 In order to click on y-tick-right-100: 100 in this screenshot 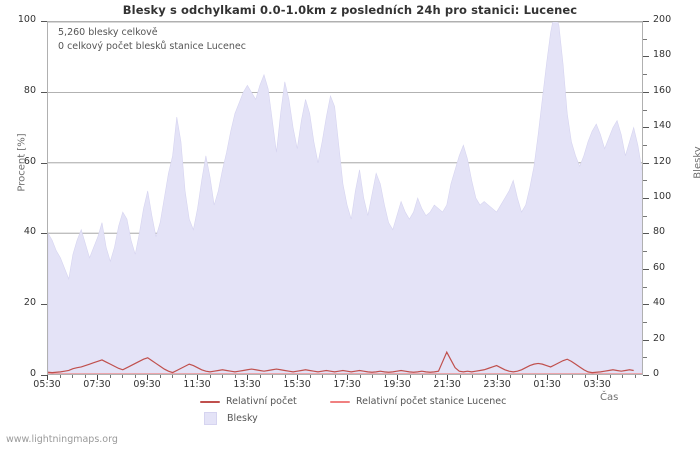, I will do `click(662, 196)`.